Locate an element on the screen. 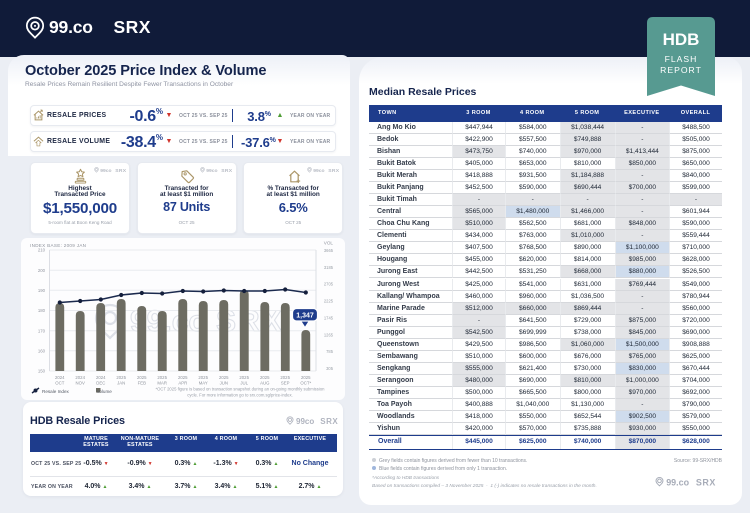  svg-text: 190 is located at coordinates (42, 290).